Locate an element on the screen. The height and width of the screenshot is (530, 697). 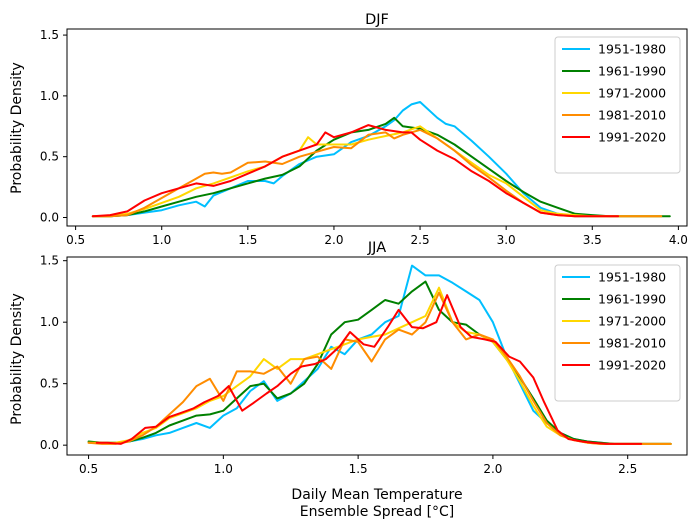
jja-x-tick-label: 1.0 is located at coordinates (223, 469).